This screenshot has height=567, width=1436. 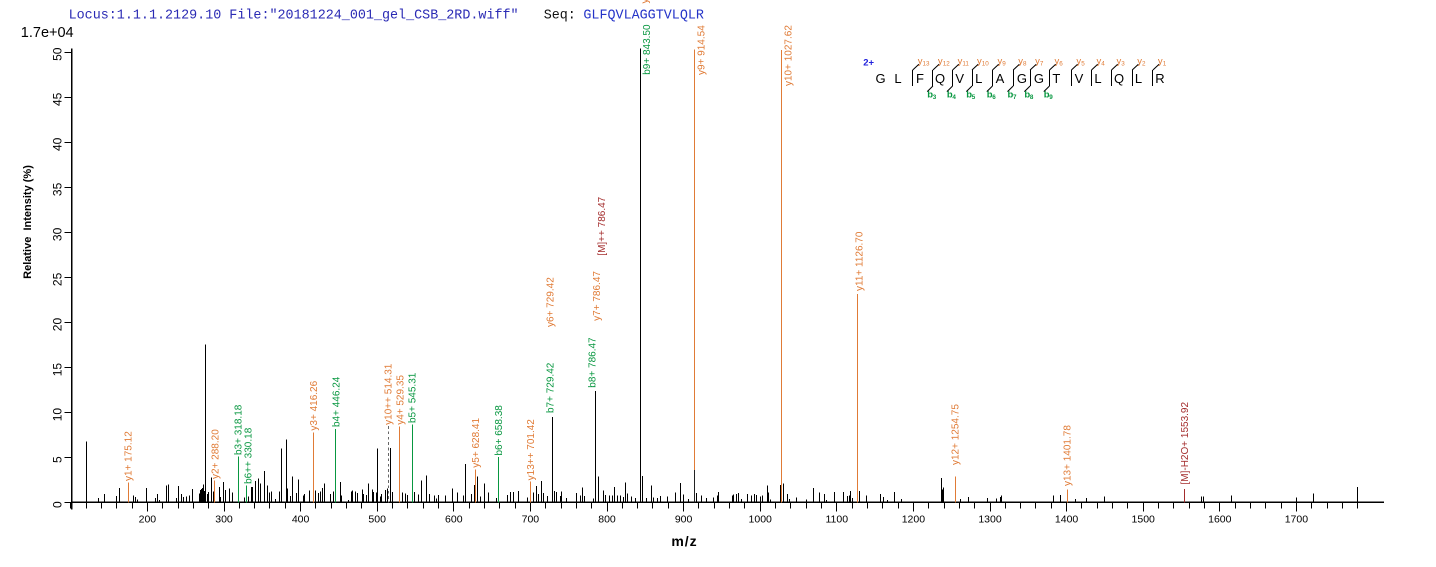 I want to click on svg-text: A, so click(x=1000, y=78).